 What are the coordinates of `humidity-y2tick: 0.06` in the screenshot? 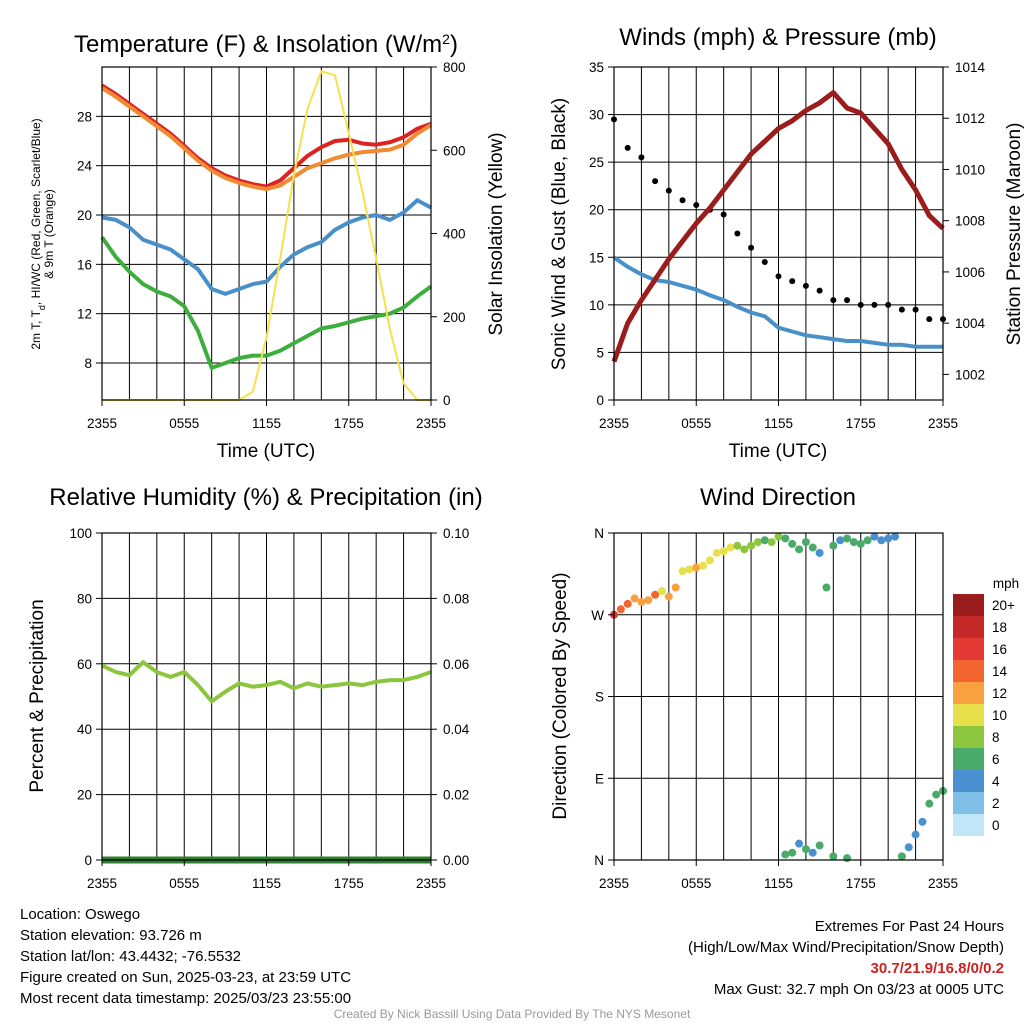 It's located at (456, 664).